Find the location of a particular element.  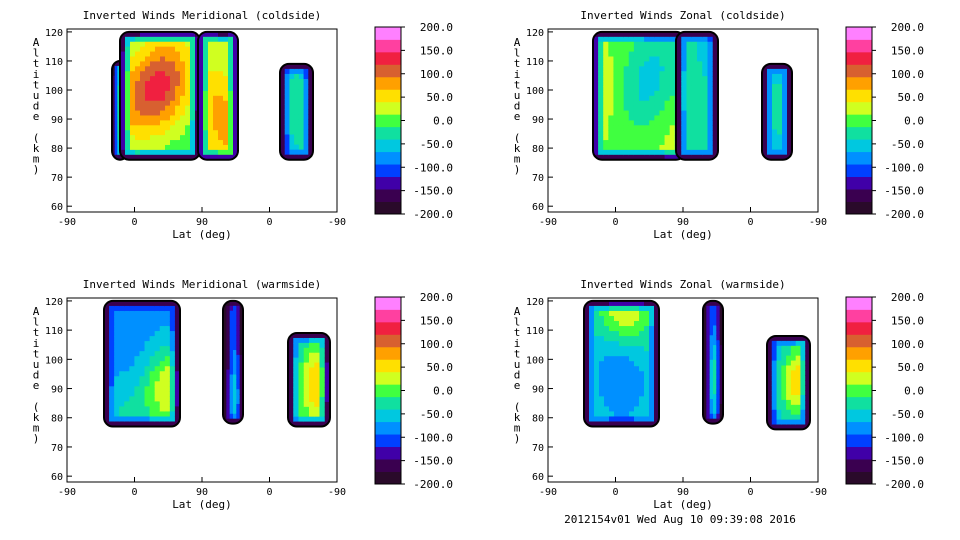

colorbar-tick-label: 0.0 is located at coordinates (443, 121).